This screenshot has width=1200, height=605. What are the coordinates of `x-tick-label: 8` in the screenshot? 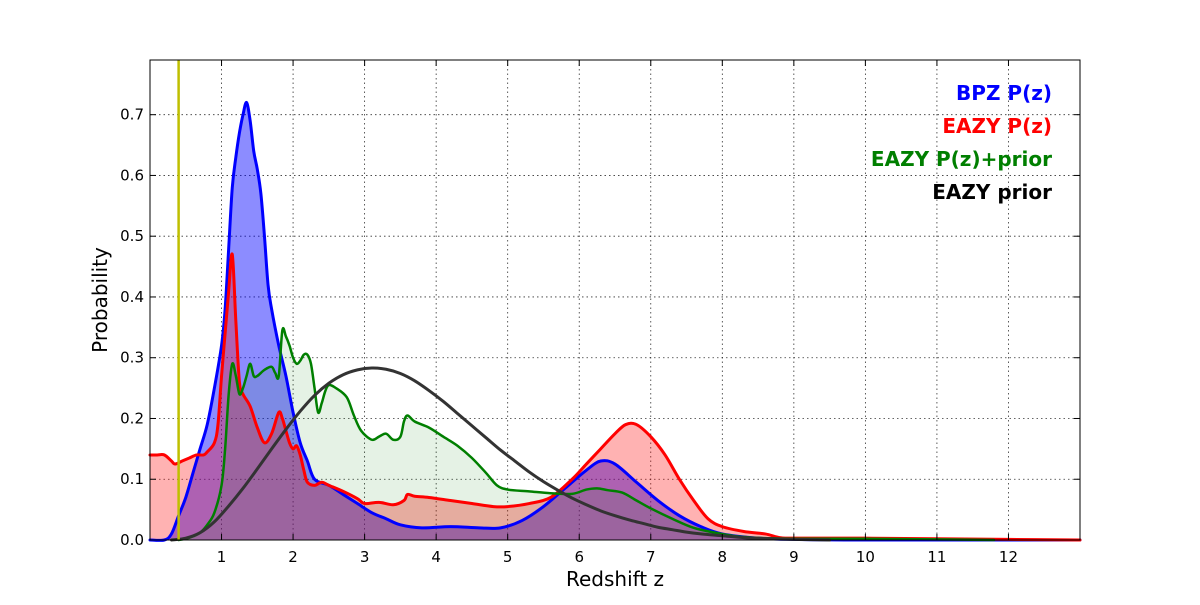 It's located at (723, 557).